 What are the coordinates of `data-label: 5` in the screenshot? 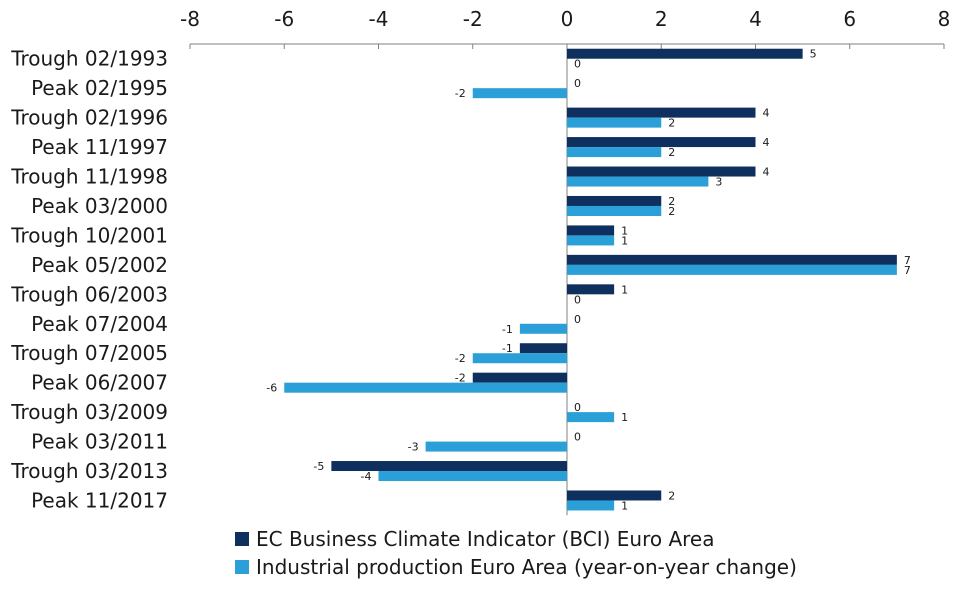 It's located at (813, 54).